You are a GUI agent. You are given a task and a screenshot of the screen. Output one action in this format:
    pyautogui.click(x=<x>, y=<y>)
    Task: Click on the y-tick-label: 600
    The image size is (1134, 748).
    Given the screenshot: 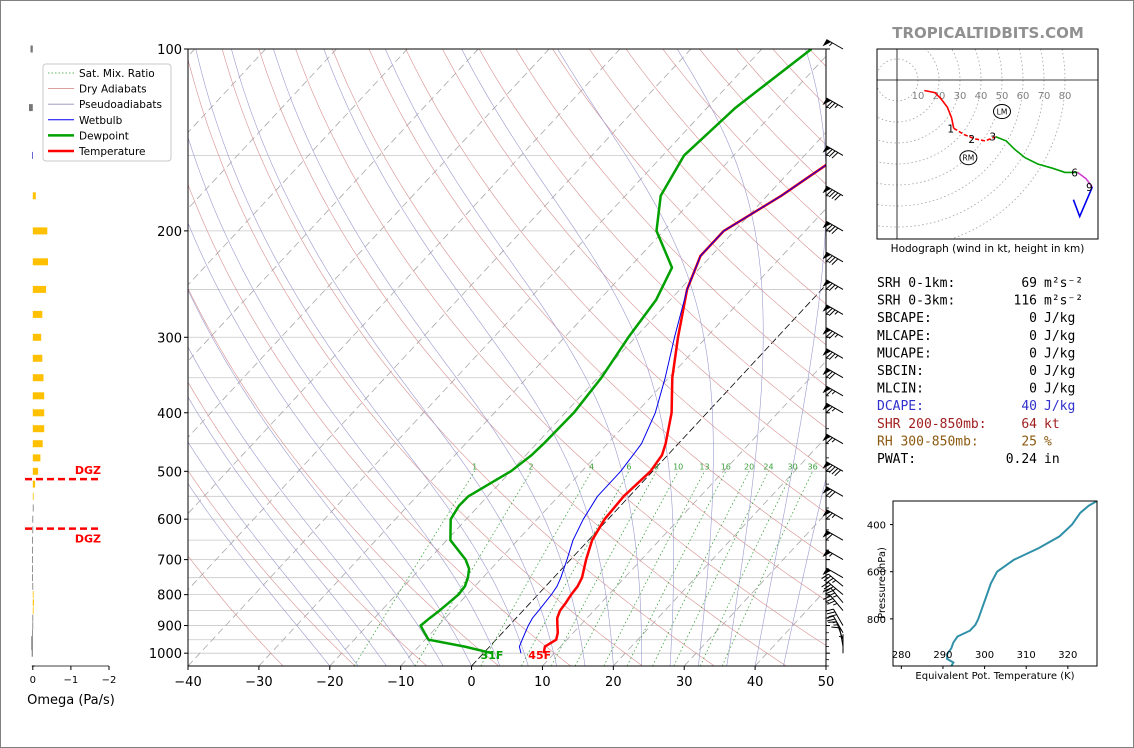 What is the action you would take?
    pyautogui.click(x=169, y=520)
    